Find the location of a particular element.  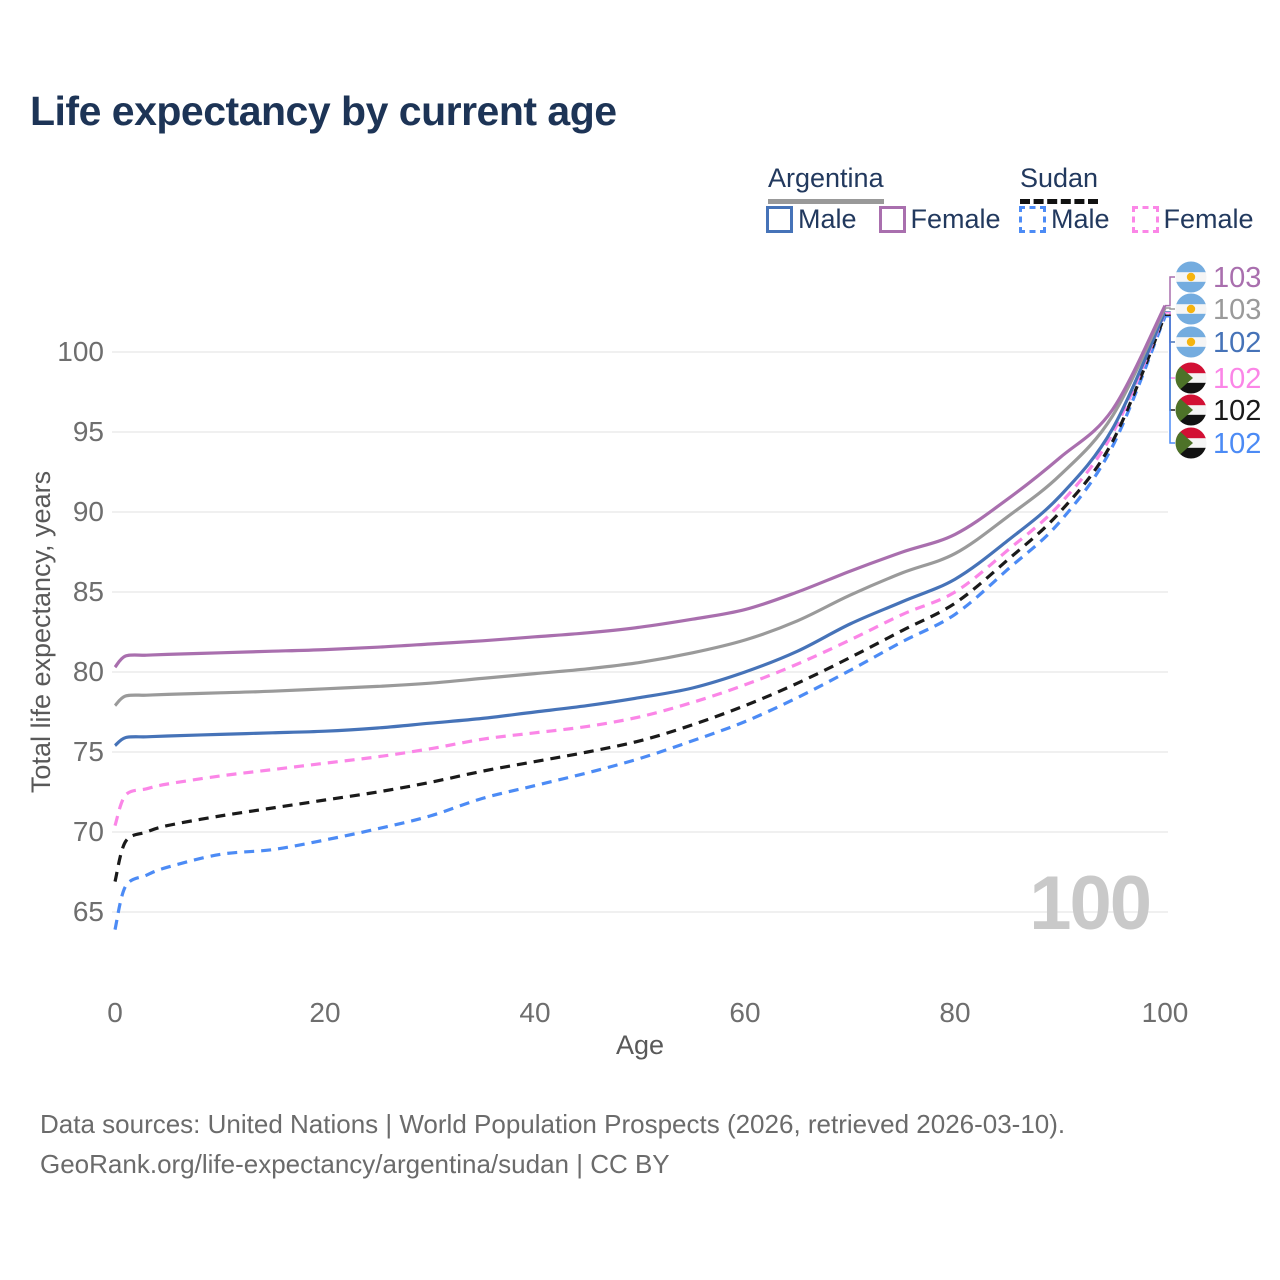

y-axis-tick-label: 65 is located at coordinates (88, 911).